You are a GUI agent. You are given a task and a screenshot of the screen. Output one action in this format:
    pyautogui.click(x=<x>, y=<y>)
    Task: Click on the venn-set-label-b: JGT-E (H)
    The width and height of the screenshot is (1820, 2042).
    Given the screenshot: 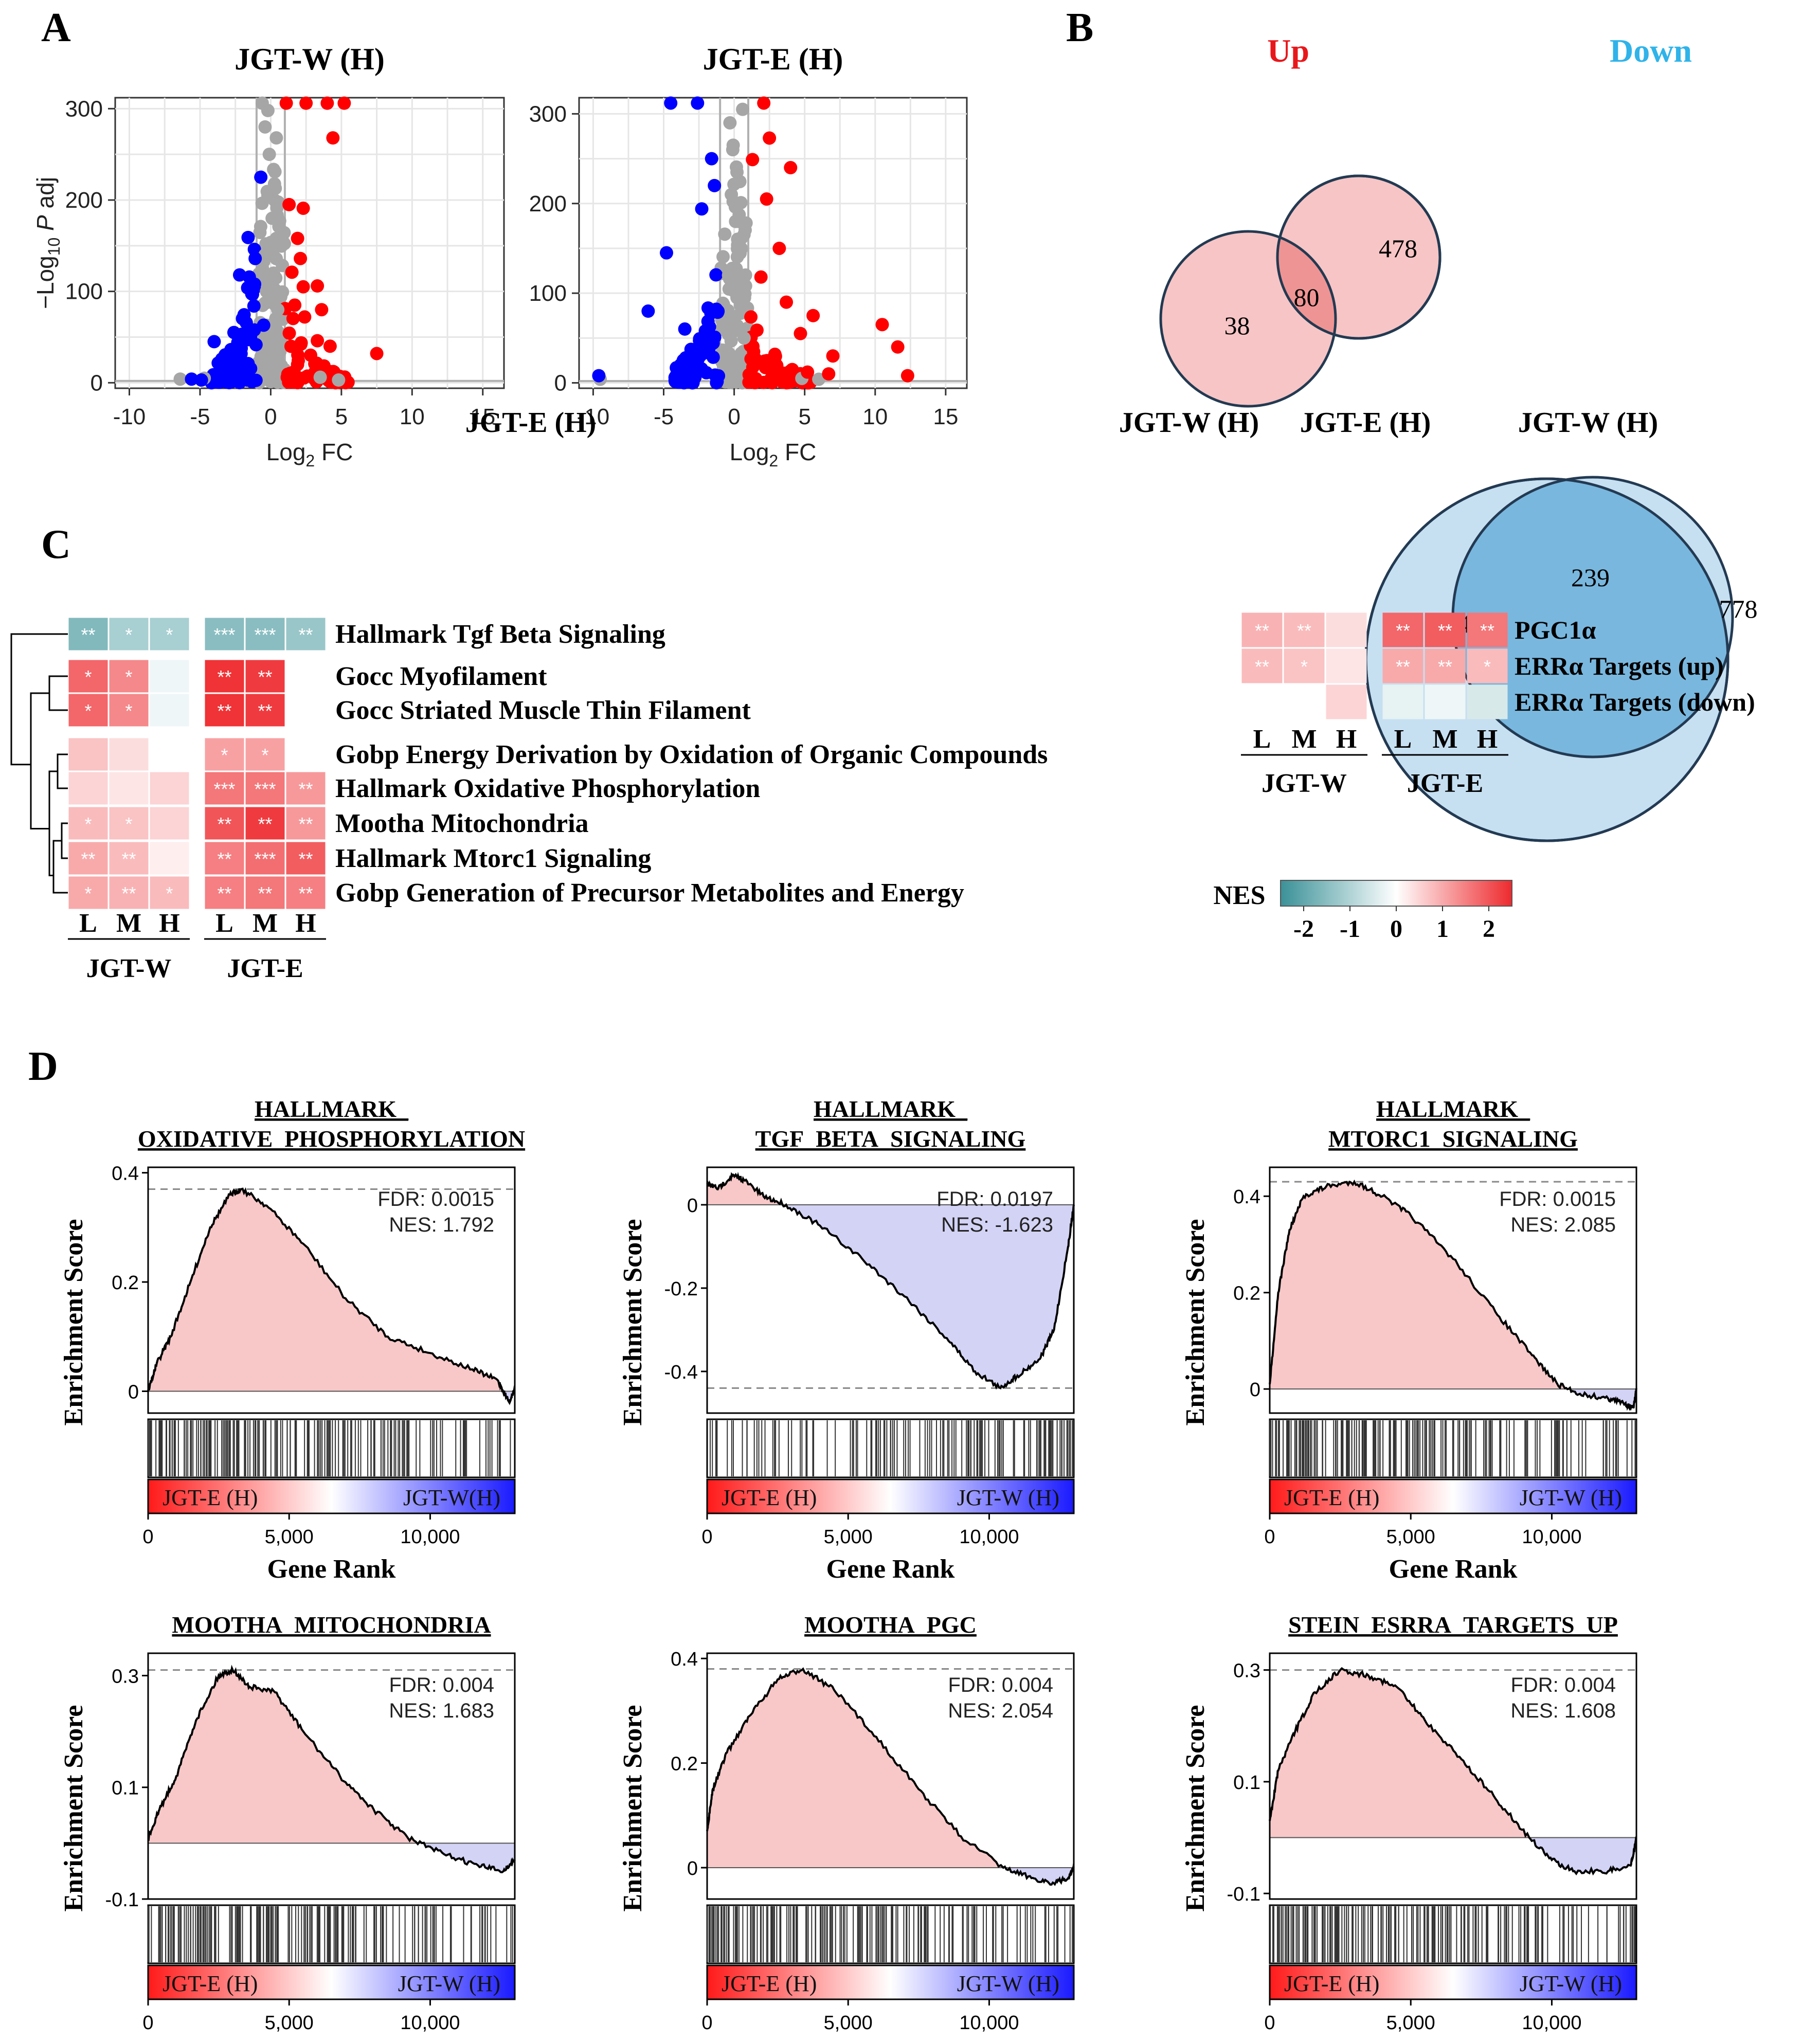 What is the action you would take?
    pyautogui.click(x=531, y=423)
    